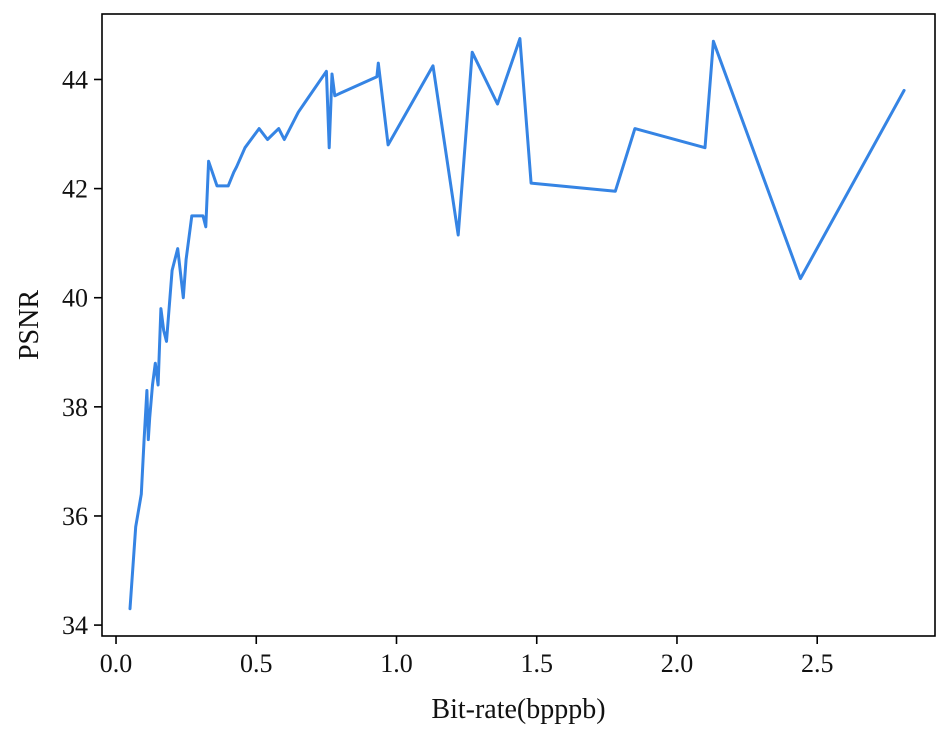  What do you see at coordinates (256, 663) in the screenshot?
I see `x-tick-label: 0.5` at bounding box center [256, 663].